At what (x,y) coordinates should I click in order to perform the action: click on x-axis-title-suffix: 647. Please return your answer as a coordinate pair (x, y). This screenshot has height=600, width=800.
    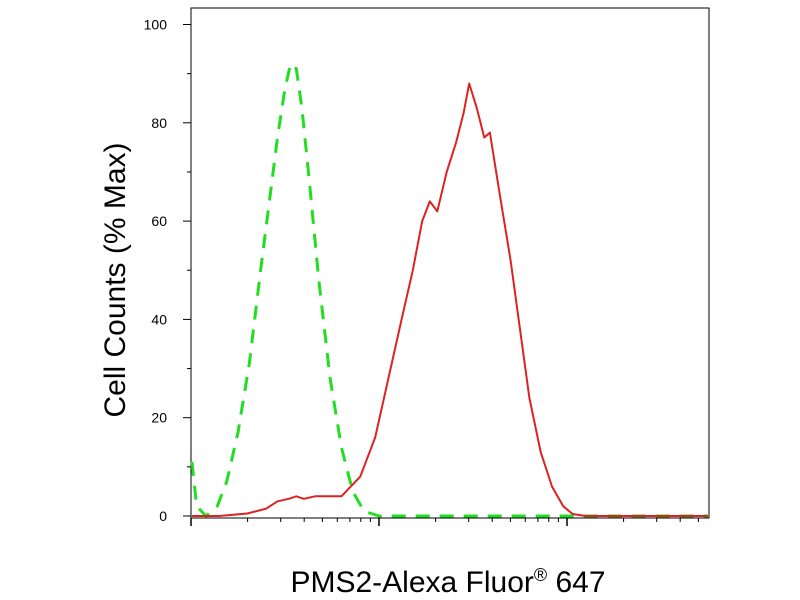
    Looking at the image, I should click on (576, 582).